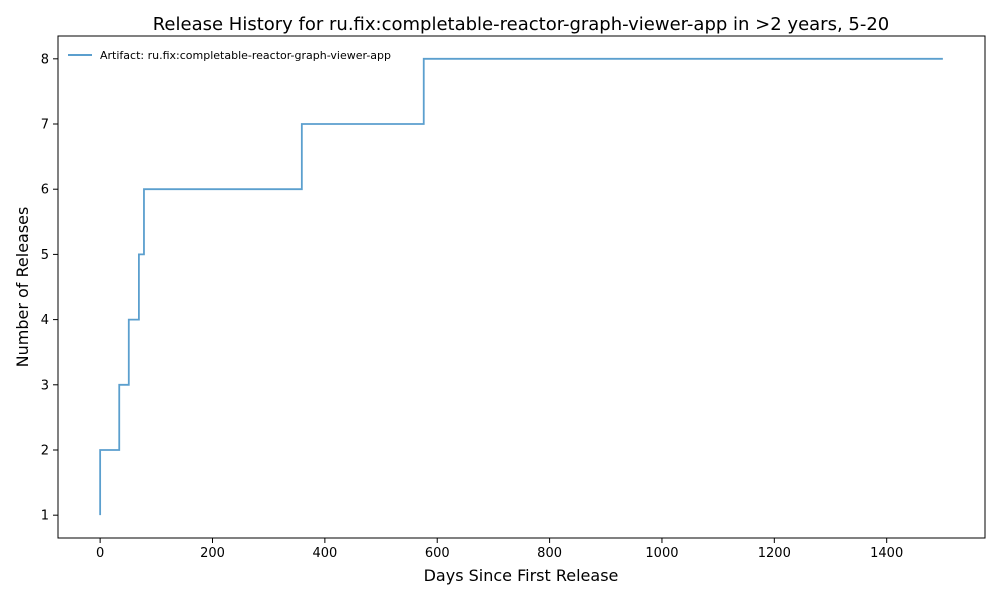  Describe the element at coordinates (100, 553) in the screenshot. I see `x-tick-label: 0` at that location.